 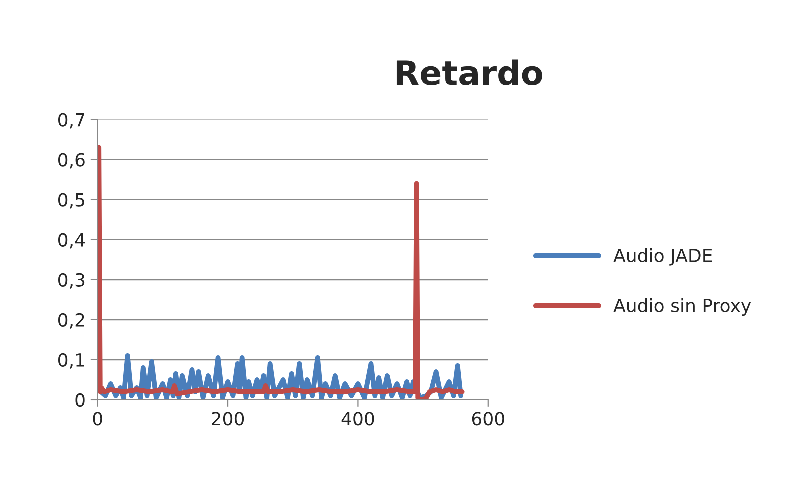 What do you see at coordinates (97, 419) in the screenshot?
I see `x-tick-label: 0` at bounding box center [97, 419].